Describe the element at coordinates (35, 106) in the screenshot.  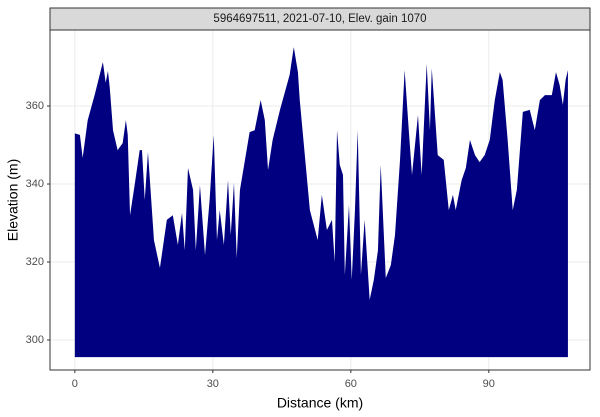
I see `y-tick-label: 360` at that location.